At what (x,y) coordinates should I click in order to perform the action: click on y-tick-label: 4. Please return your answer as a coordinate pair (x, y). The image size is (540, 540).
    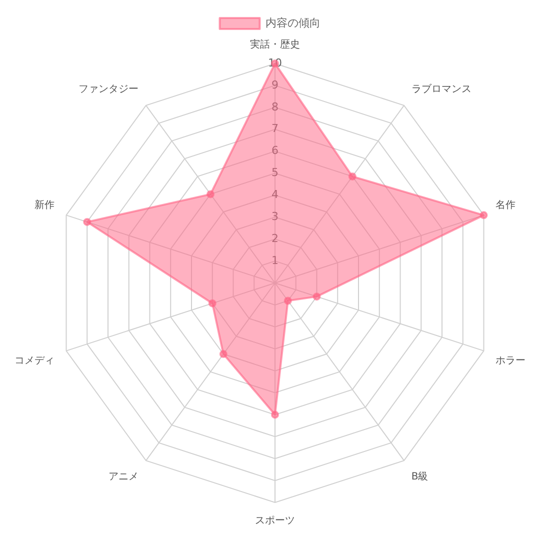
    Looking at the image, I should click on (275, 195).